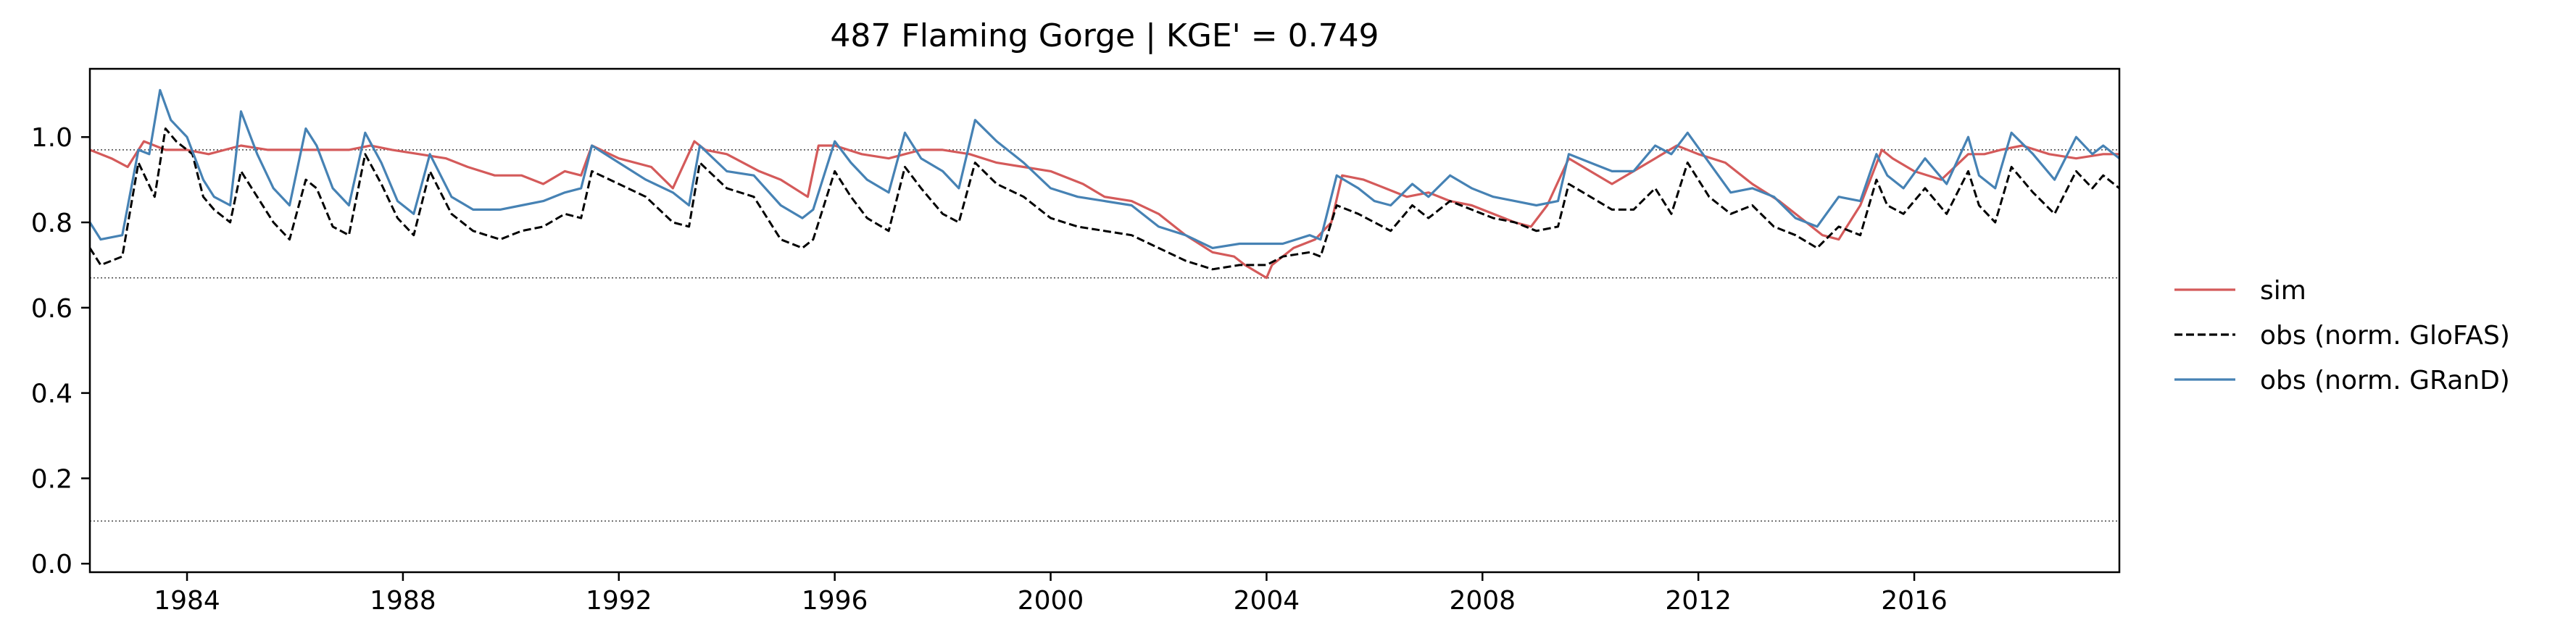 Image resolution: width=2576 pixels, height=641 pixels. I want to click on x-tick-label-2016: 2016, so click(1914, 601).